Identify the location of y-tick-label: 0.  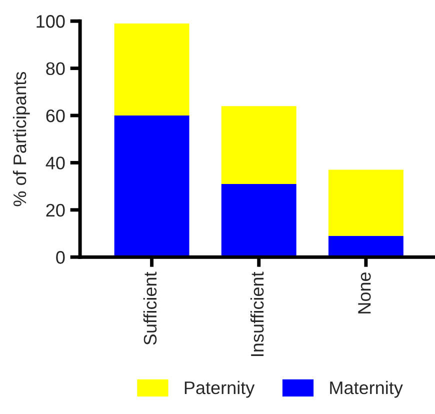
(60, 257).